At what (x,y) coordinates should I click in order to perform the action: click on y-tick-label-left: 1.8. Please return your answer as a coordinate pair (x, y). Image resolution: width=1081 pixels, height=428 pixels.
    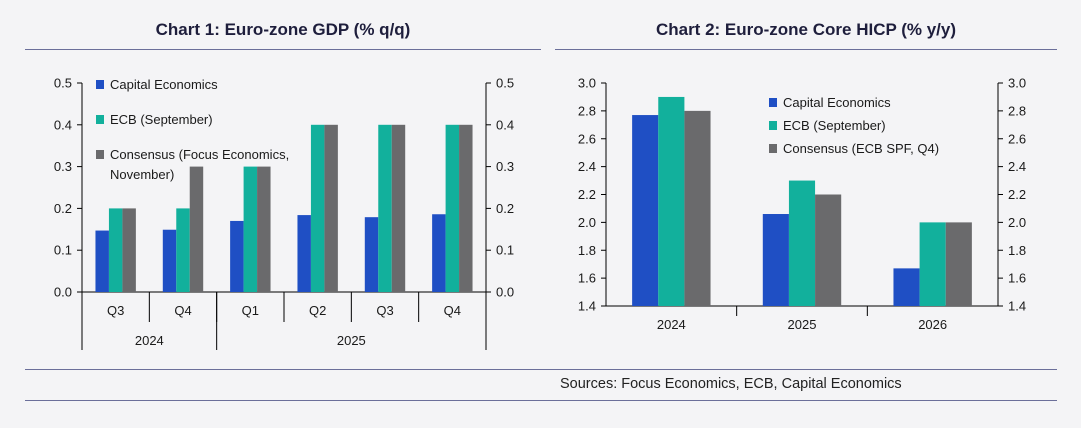
    Looking at the image, I should click on (587, 250).